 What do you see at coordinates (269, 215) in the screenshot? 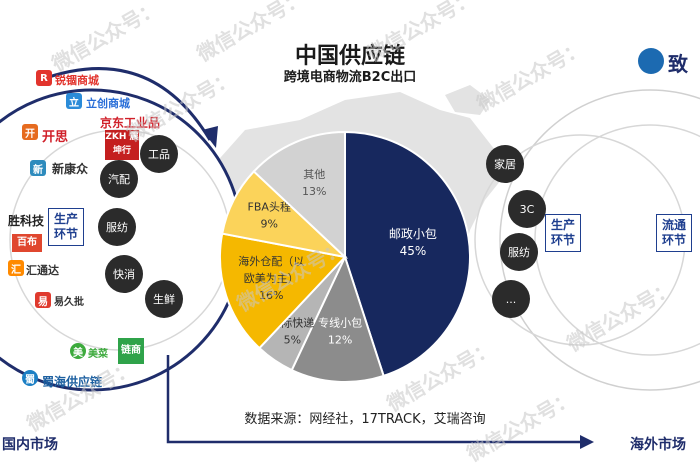
I see `pie-slice-label: FBA头程 9%` at bounding box center [269, 215].